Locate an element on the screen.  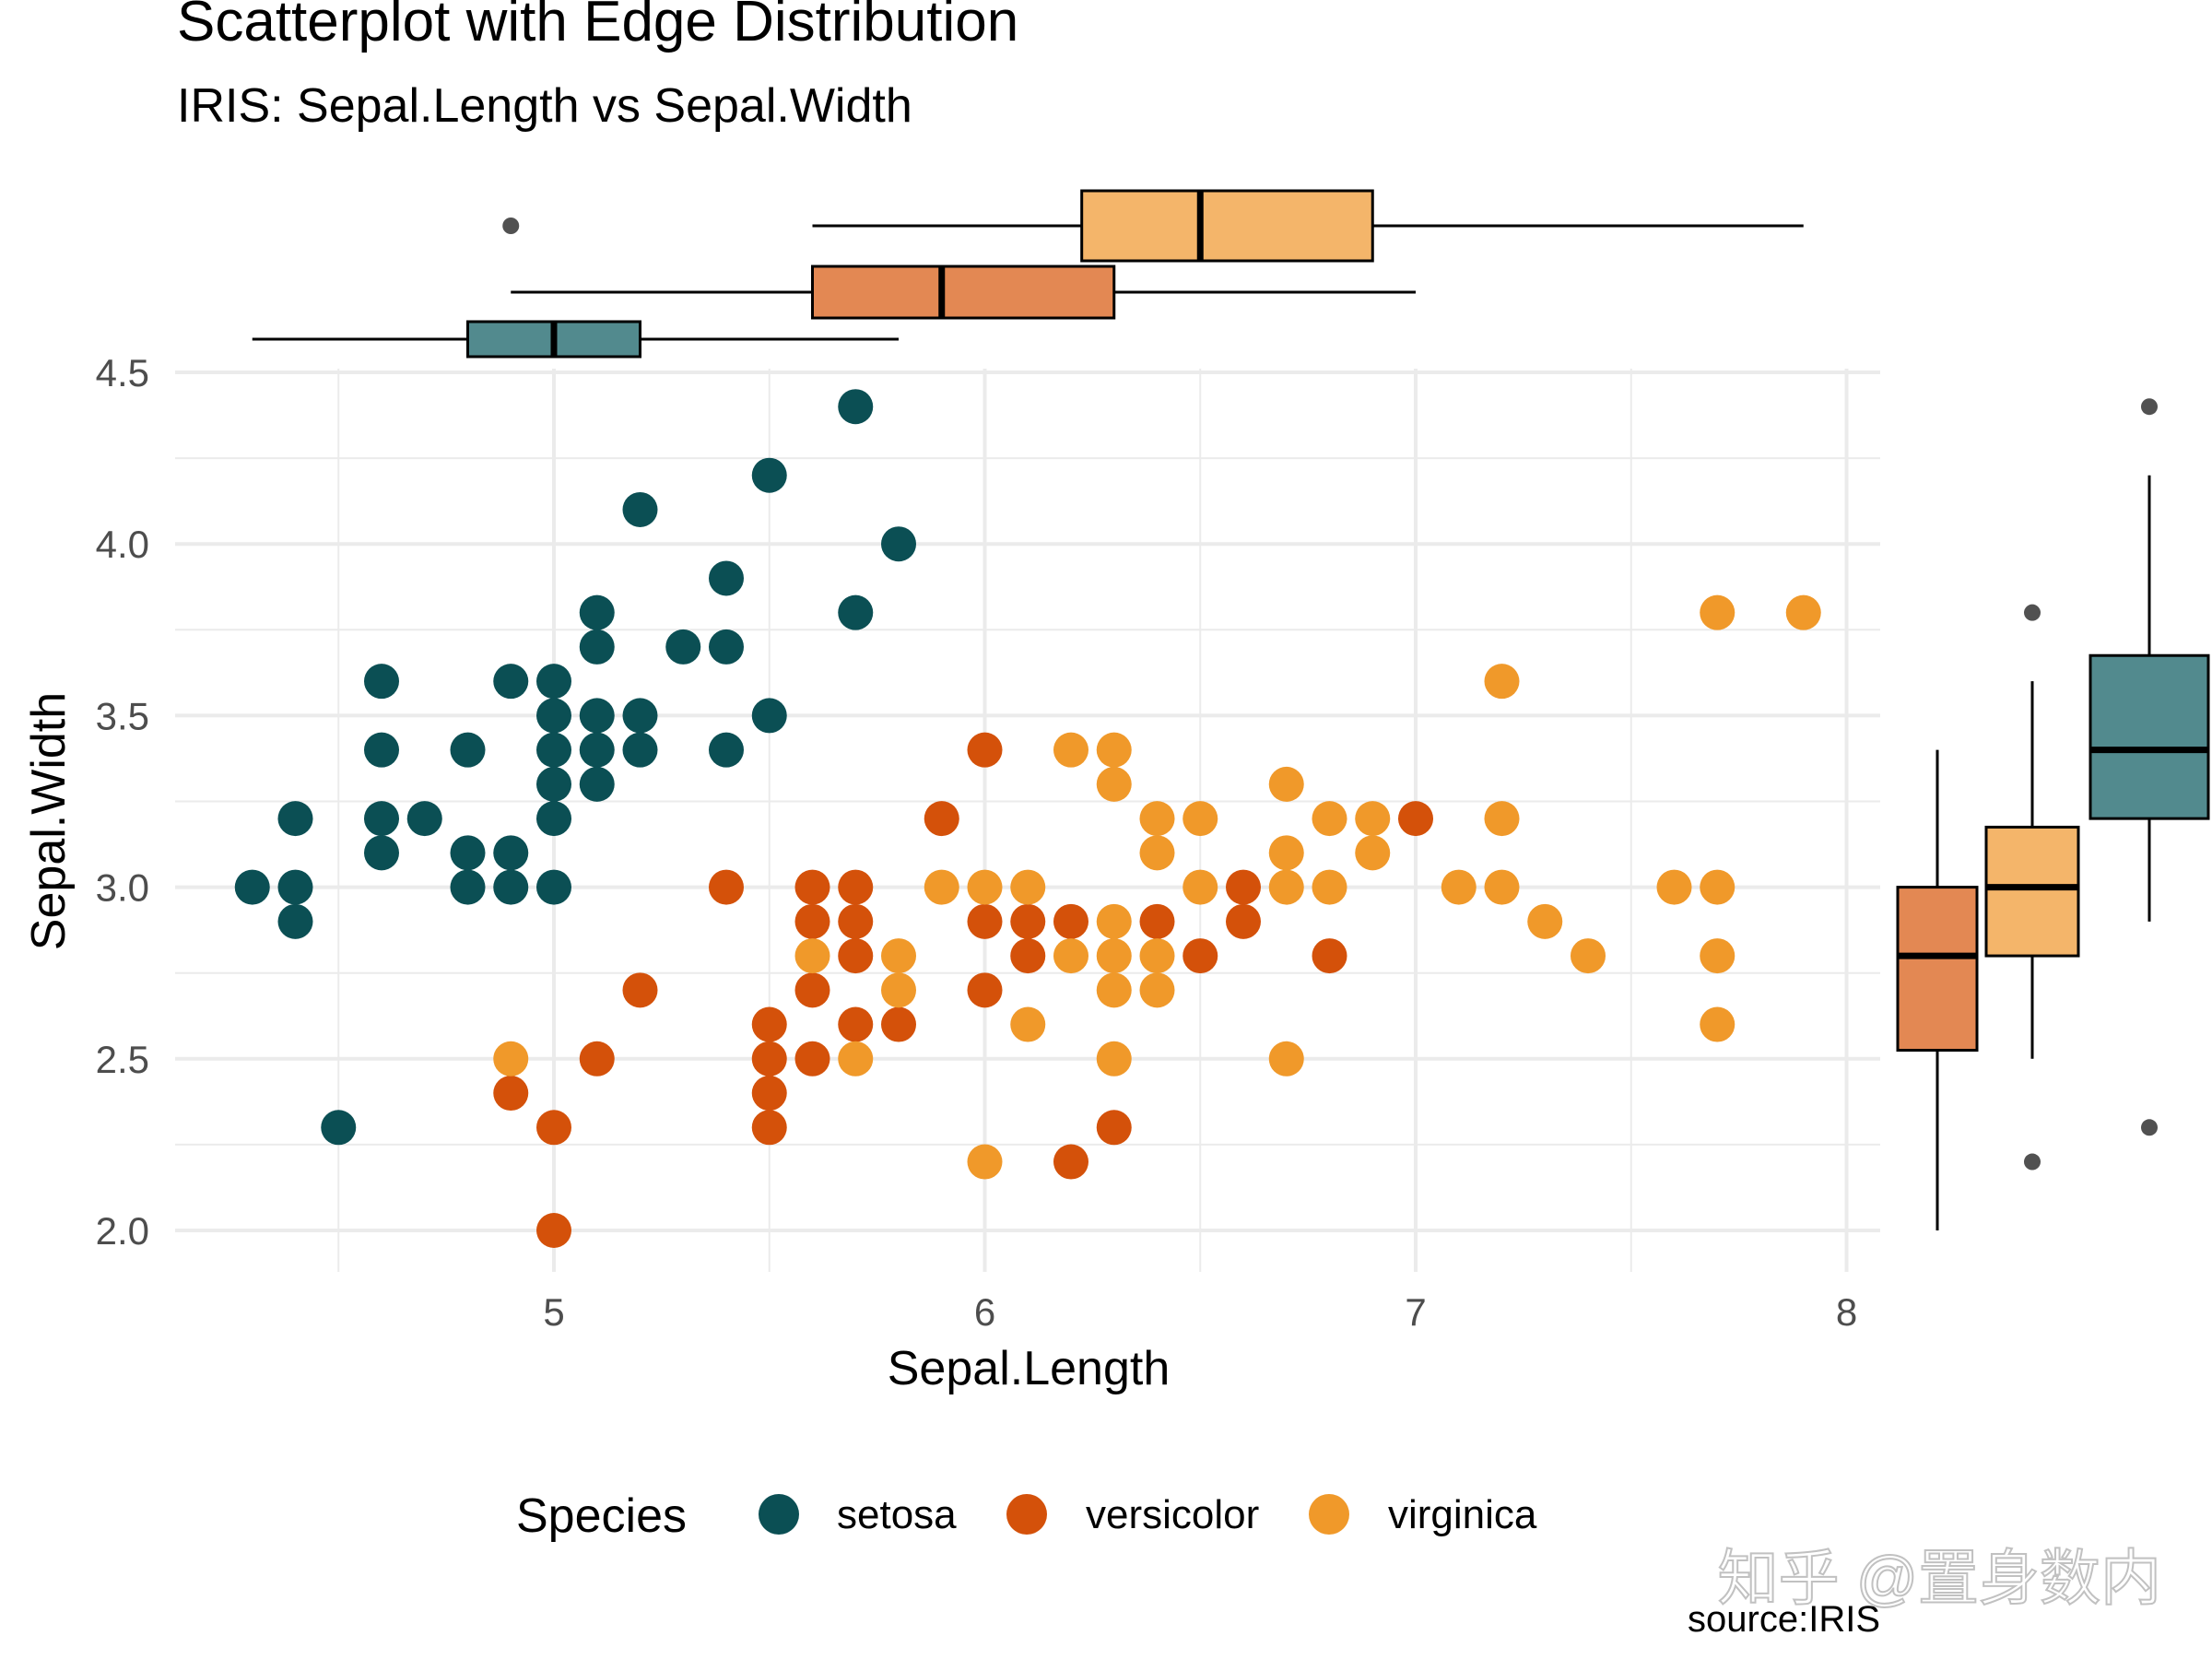
x-tick-label: 6 is located at coordinates (984, 1312).